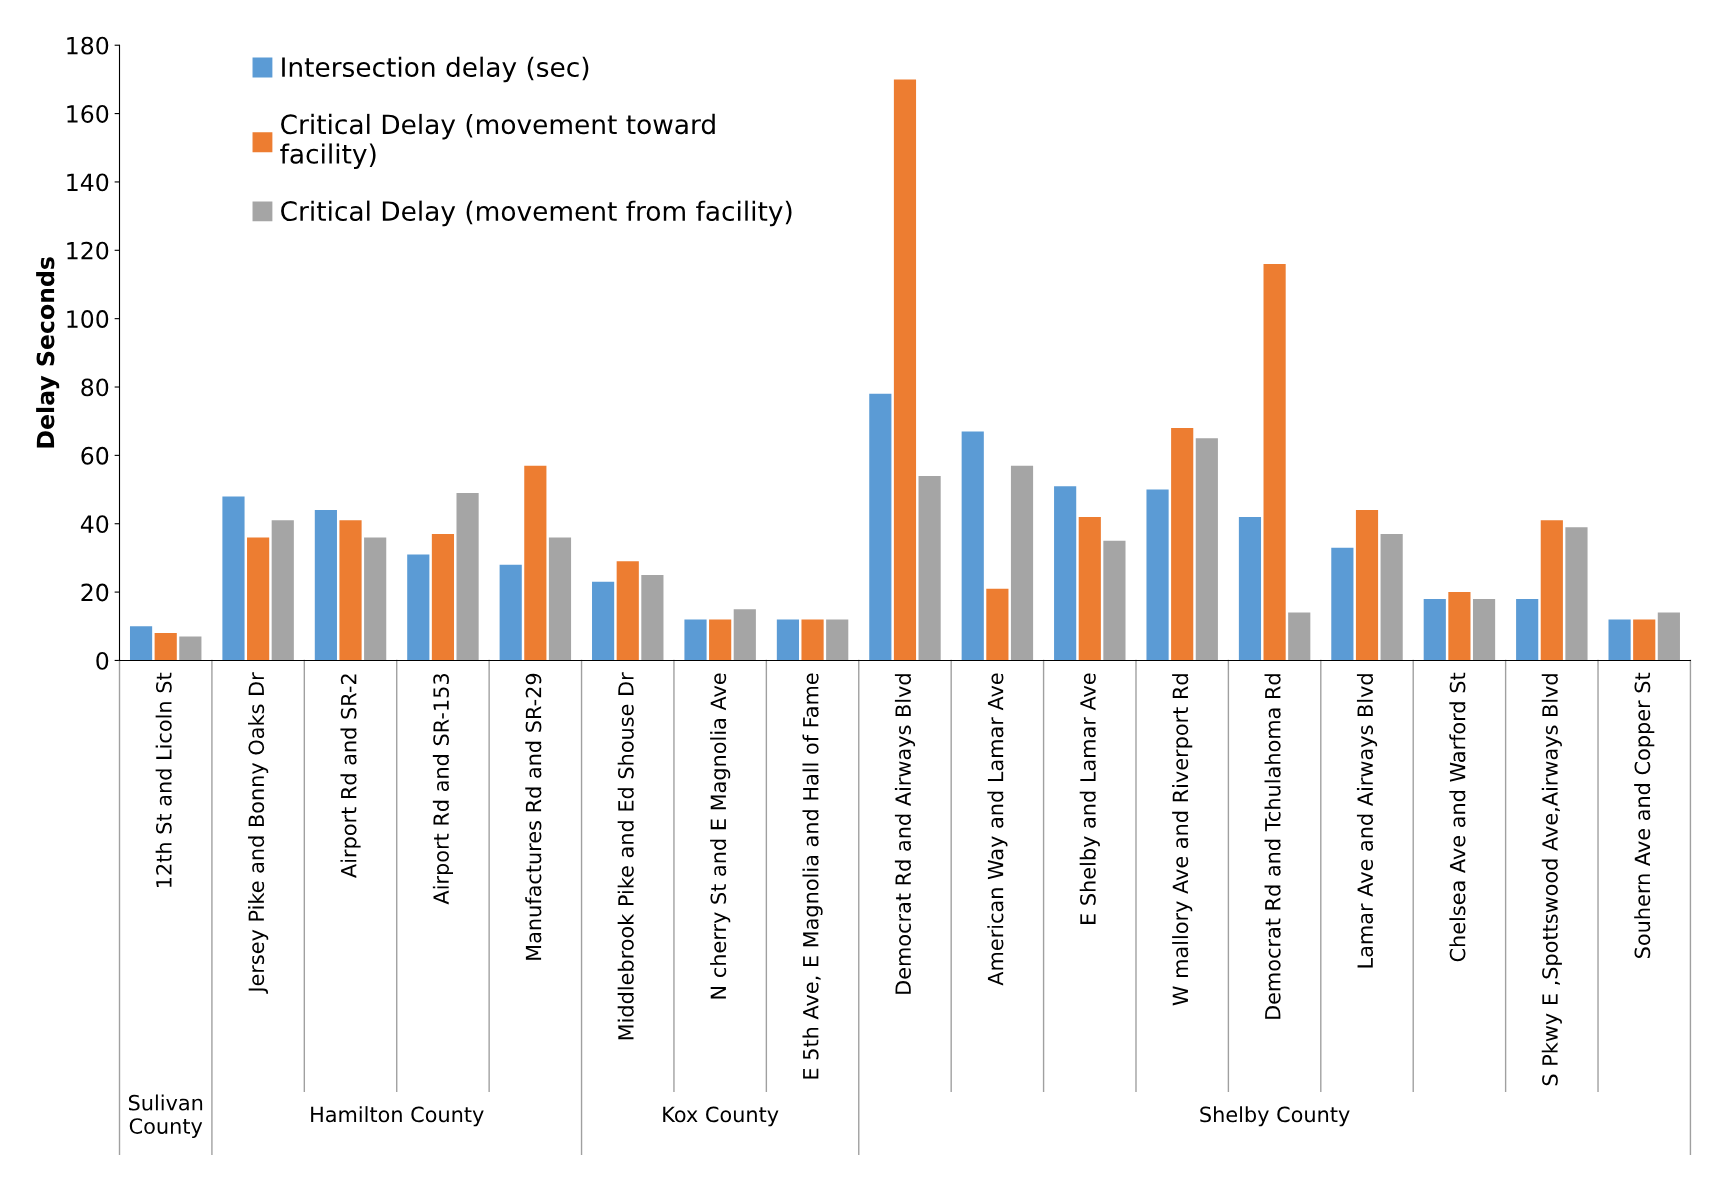 The image size is (1732, 1190). I want to click on x-tick-label: Democrat Rd and Airways Blvd, so click(905, 834).